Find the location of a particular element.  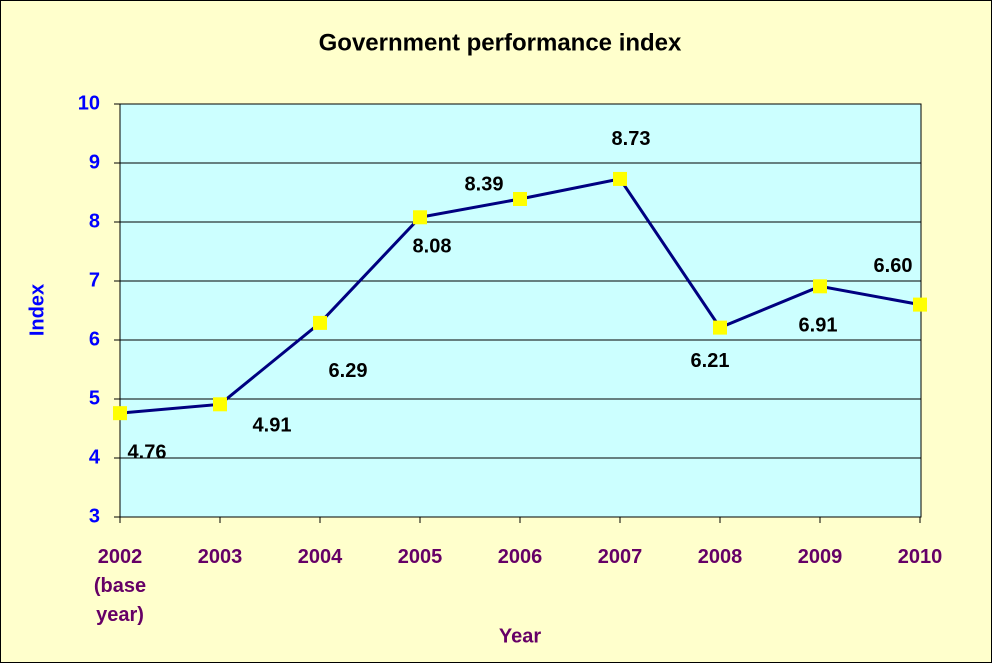

x-tick-label: 2003 is located at coordinates (220, 557).